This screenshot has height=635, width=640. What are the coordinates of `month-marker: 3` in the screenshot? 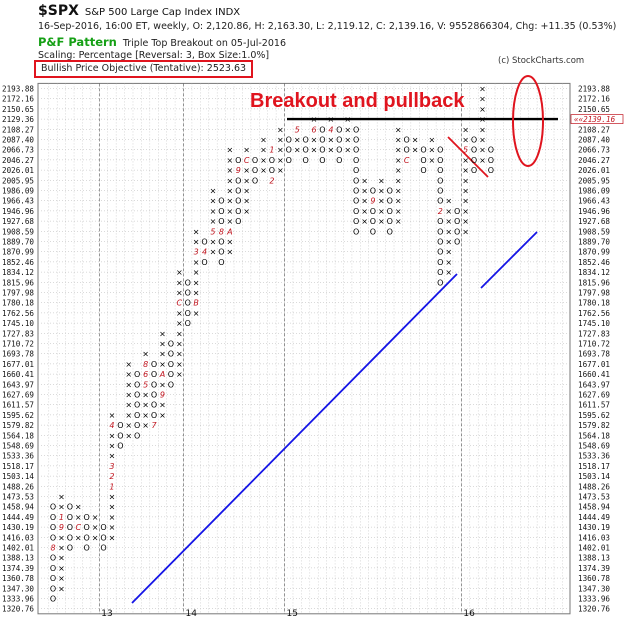 It's located at (196, 252).